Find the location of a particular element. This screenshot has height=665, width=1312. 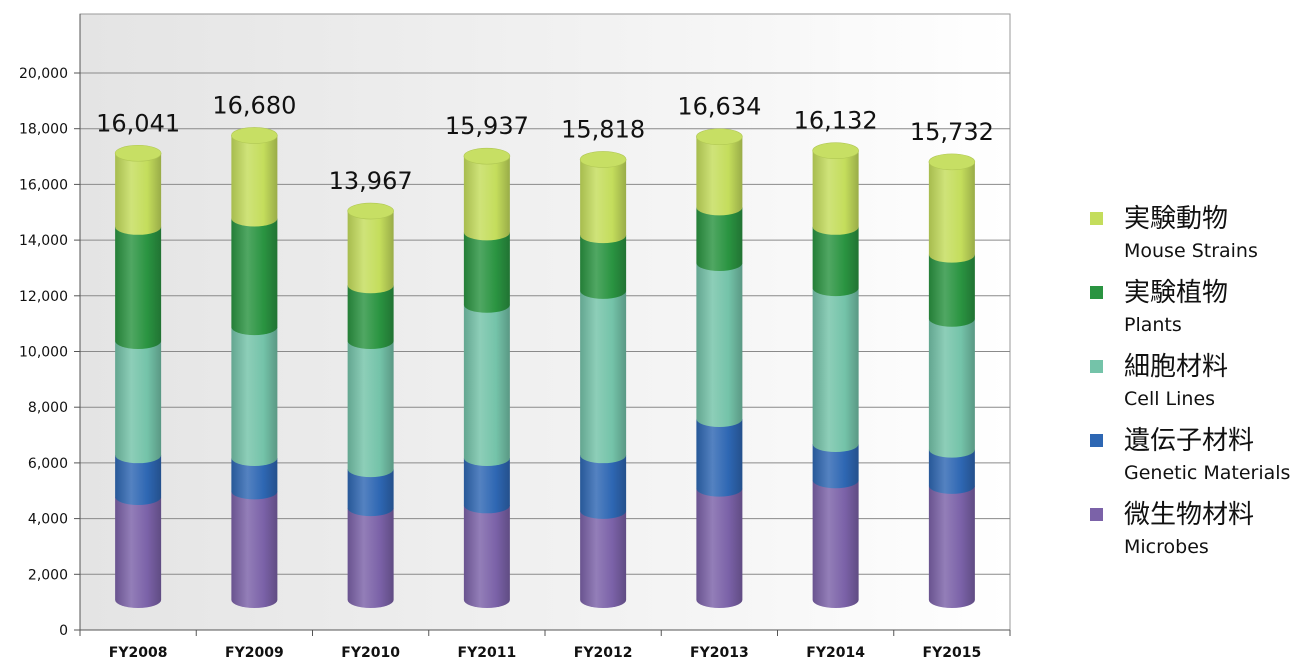

bar-stack-FY2009 is located at coordinates (254, 367).